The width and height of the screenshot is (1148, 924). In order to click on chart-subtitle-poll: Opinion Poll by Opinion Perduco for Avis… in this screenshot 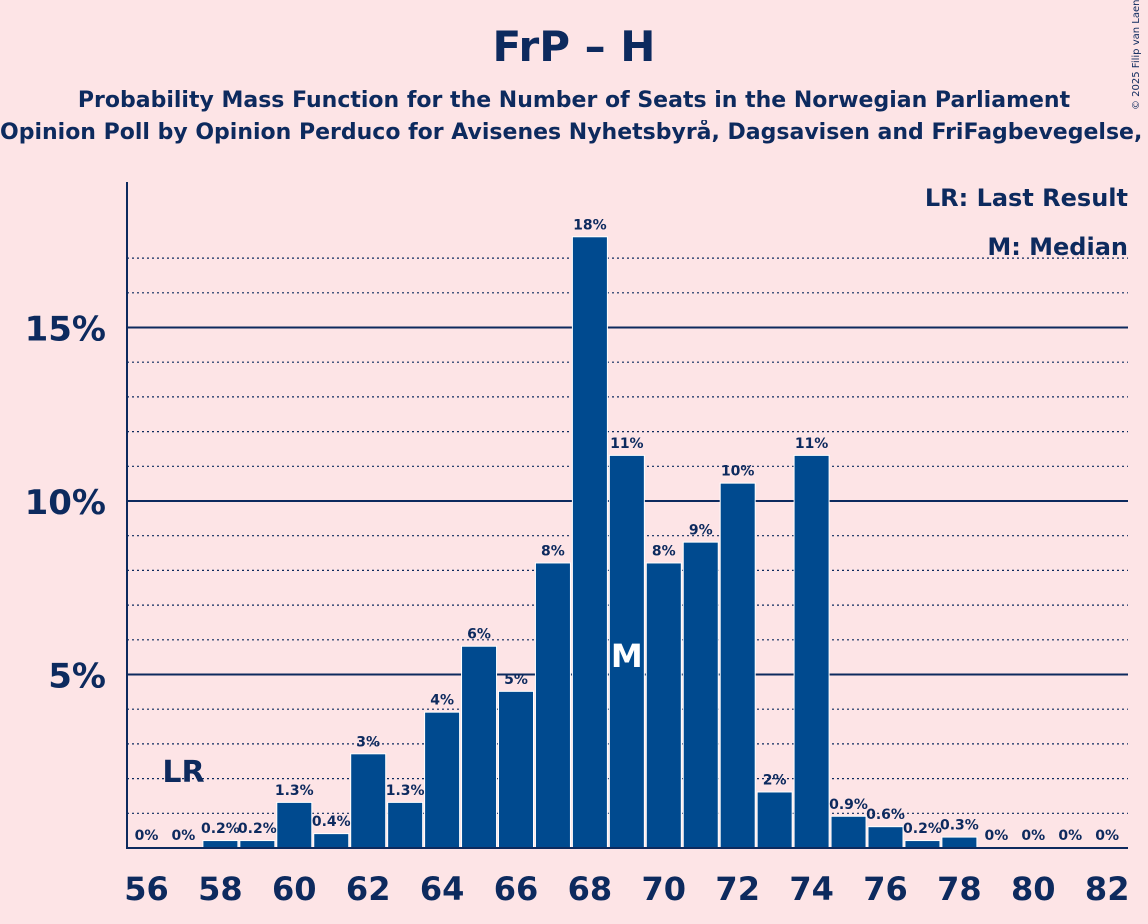, I will do `click(574, 132)`.